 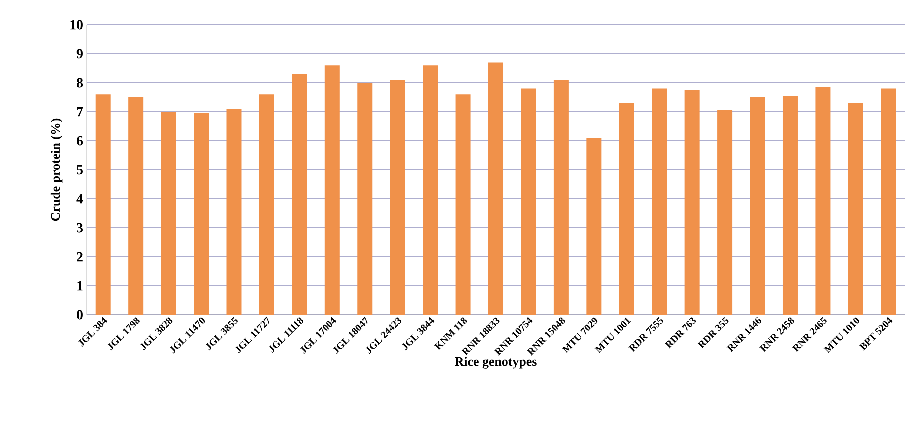 What do you see at coordinates (80, 257) in the screenshot?
I see `y-tick-label: 2` at bounding box center [80, 257].